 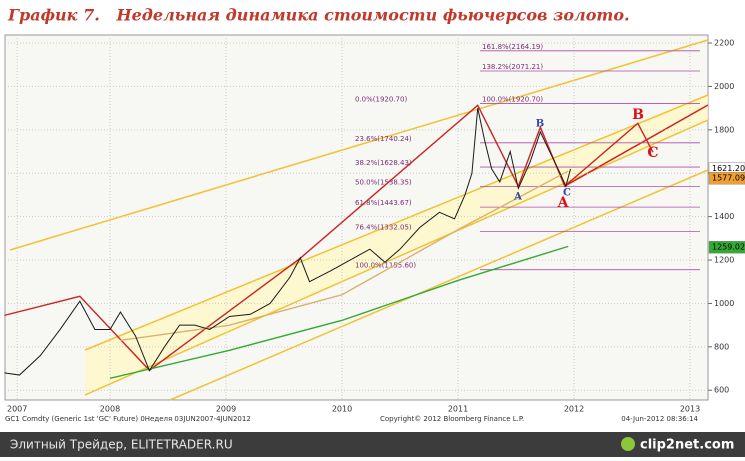 I want to click on y-tick-label: 2200, so click(x=724, y=43).